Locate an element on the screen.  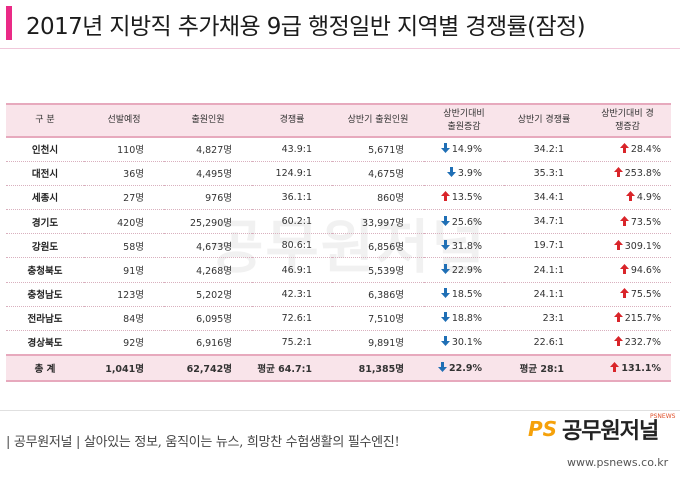
planned-cell: 420명 is located at coordinates (124, 222).